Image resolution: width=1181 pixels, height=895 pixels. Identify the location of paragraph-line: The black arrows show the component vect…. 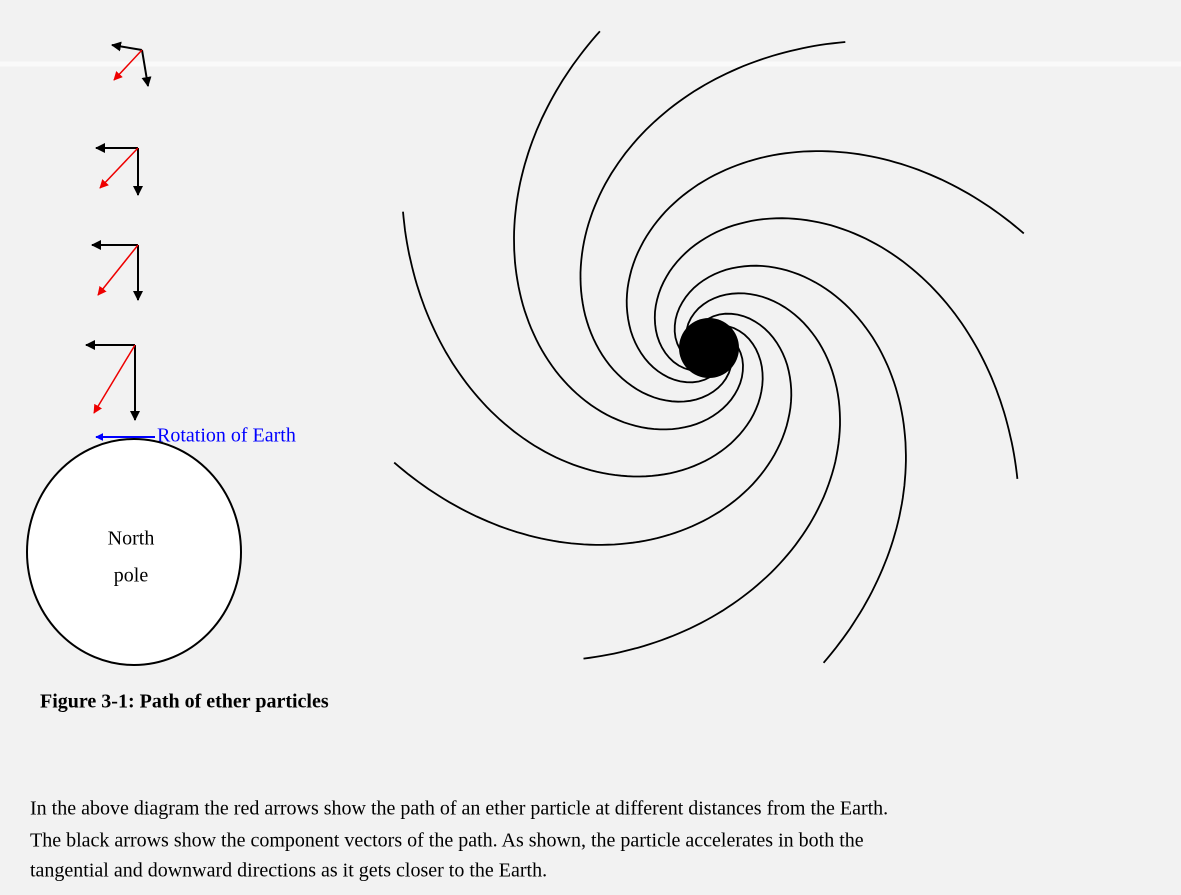
(447, 841).